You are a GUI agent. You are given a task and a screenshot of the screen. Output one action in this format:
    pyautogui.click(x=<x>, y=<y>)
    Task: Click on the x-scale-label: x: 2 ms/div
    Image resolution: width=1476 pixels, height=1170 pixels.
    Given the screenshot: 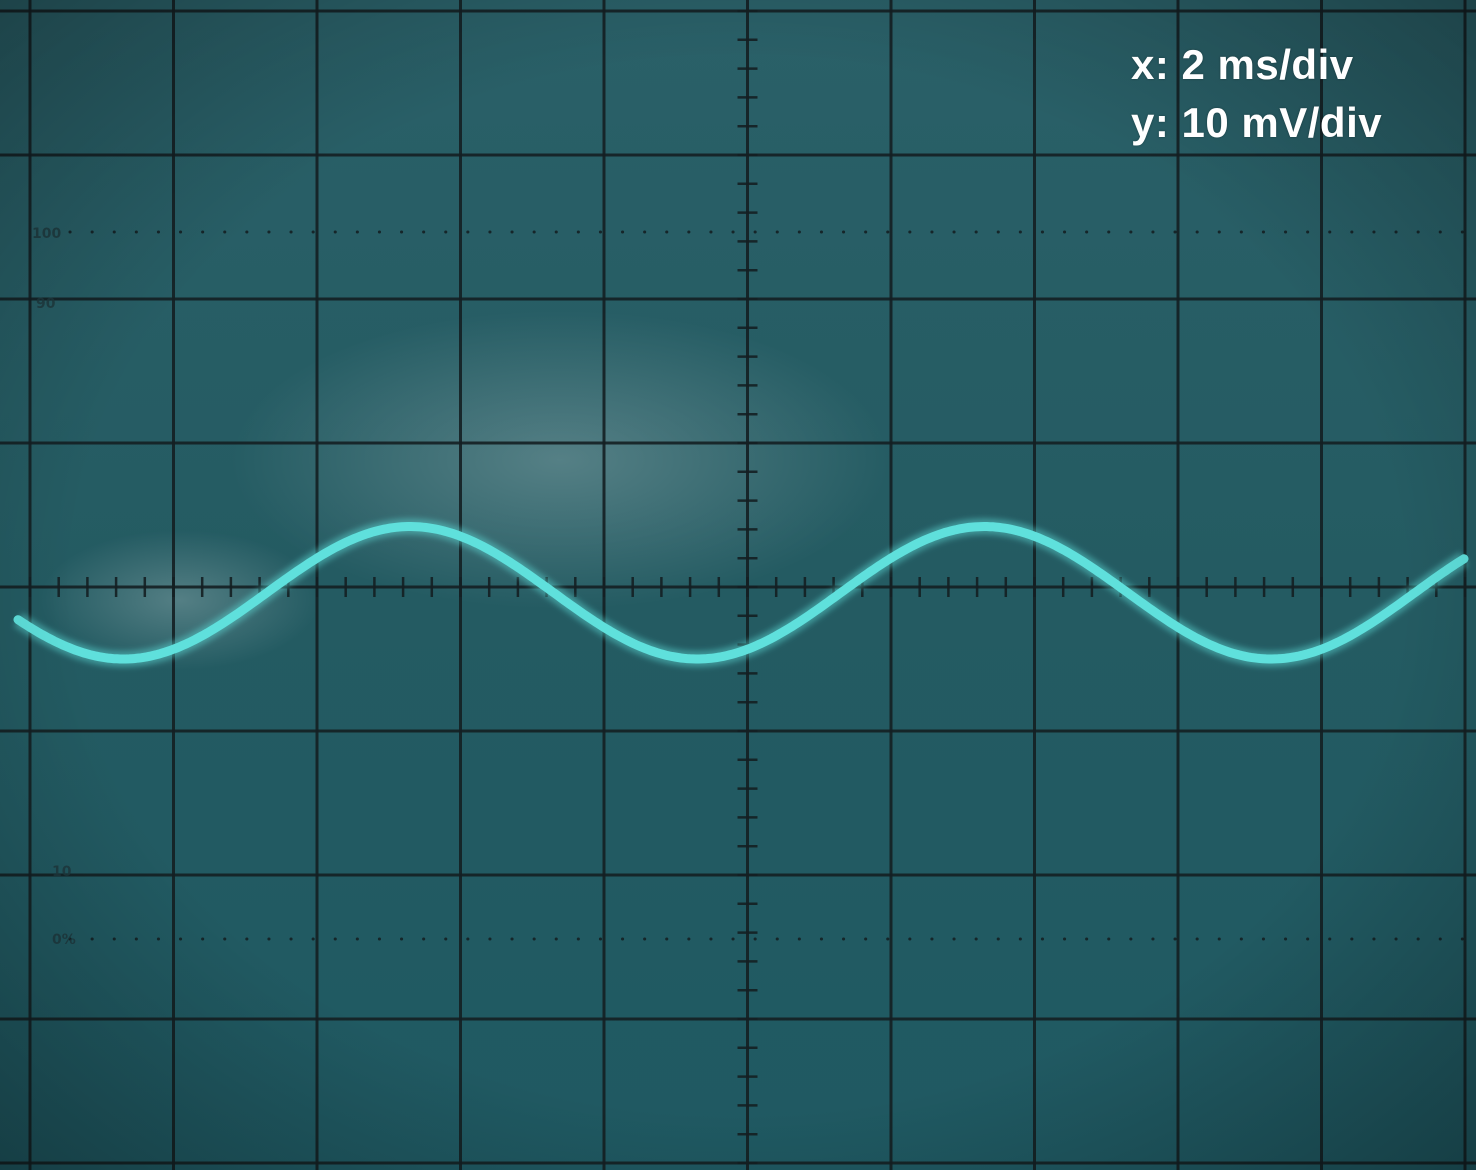 What is the action you would take?
    pyautogui.click(x=1242, y=64)
    